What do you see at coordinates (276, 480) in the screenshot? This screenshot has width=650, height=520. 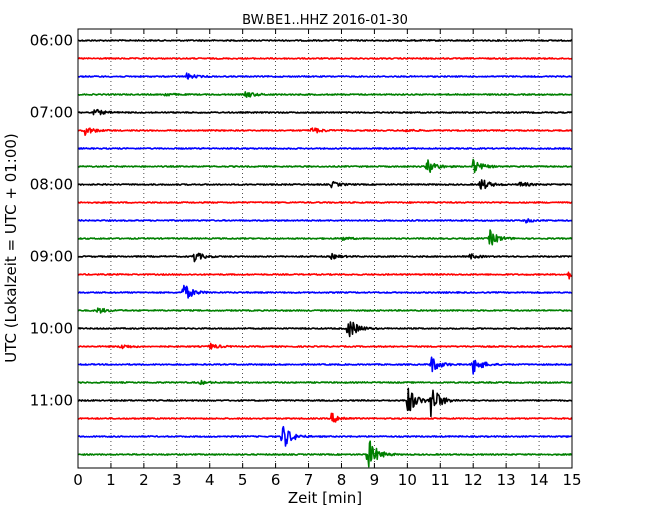 I see `x-tick-label: 6` at bounding box center [276, 480].